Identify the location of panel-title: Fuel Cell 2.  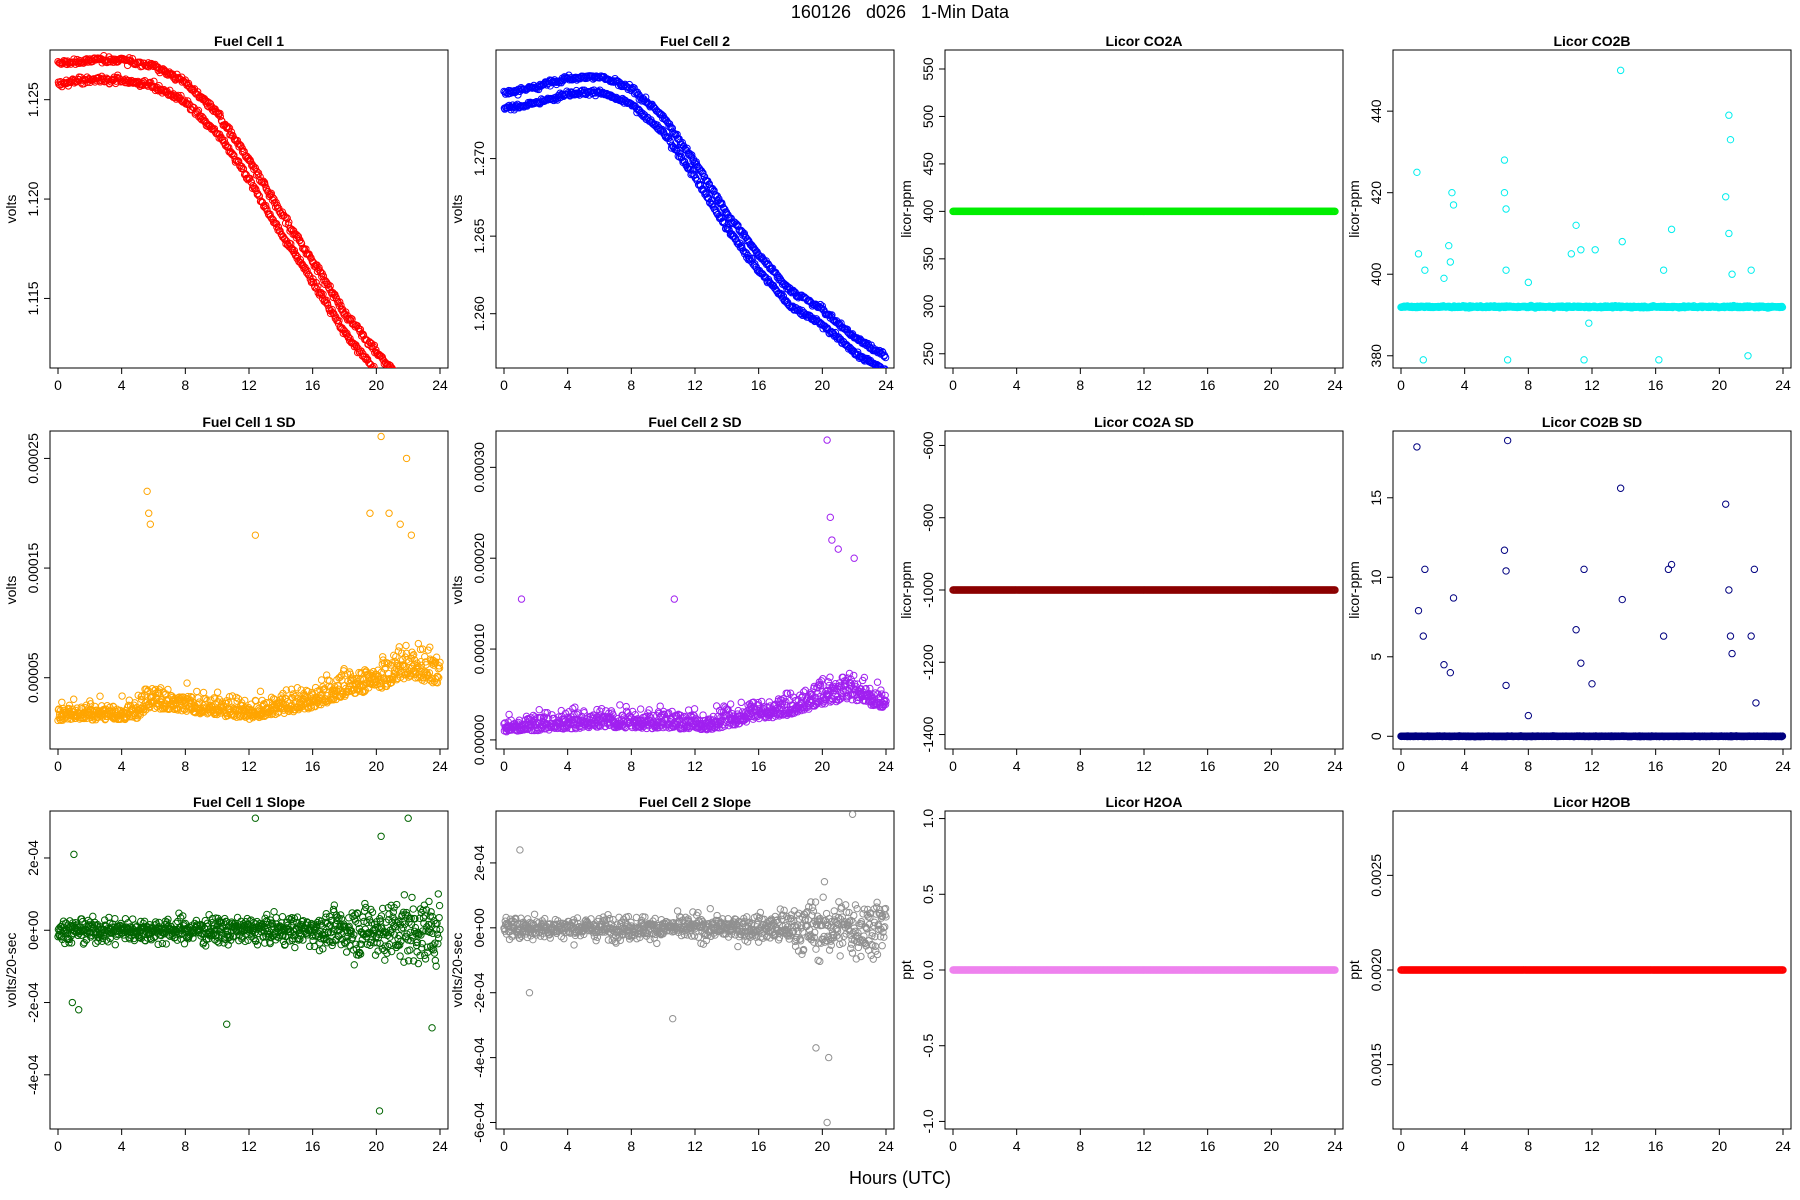
(695, 41).